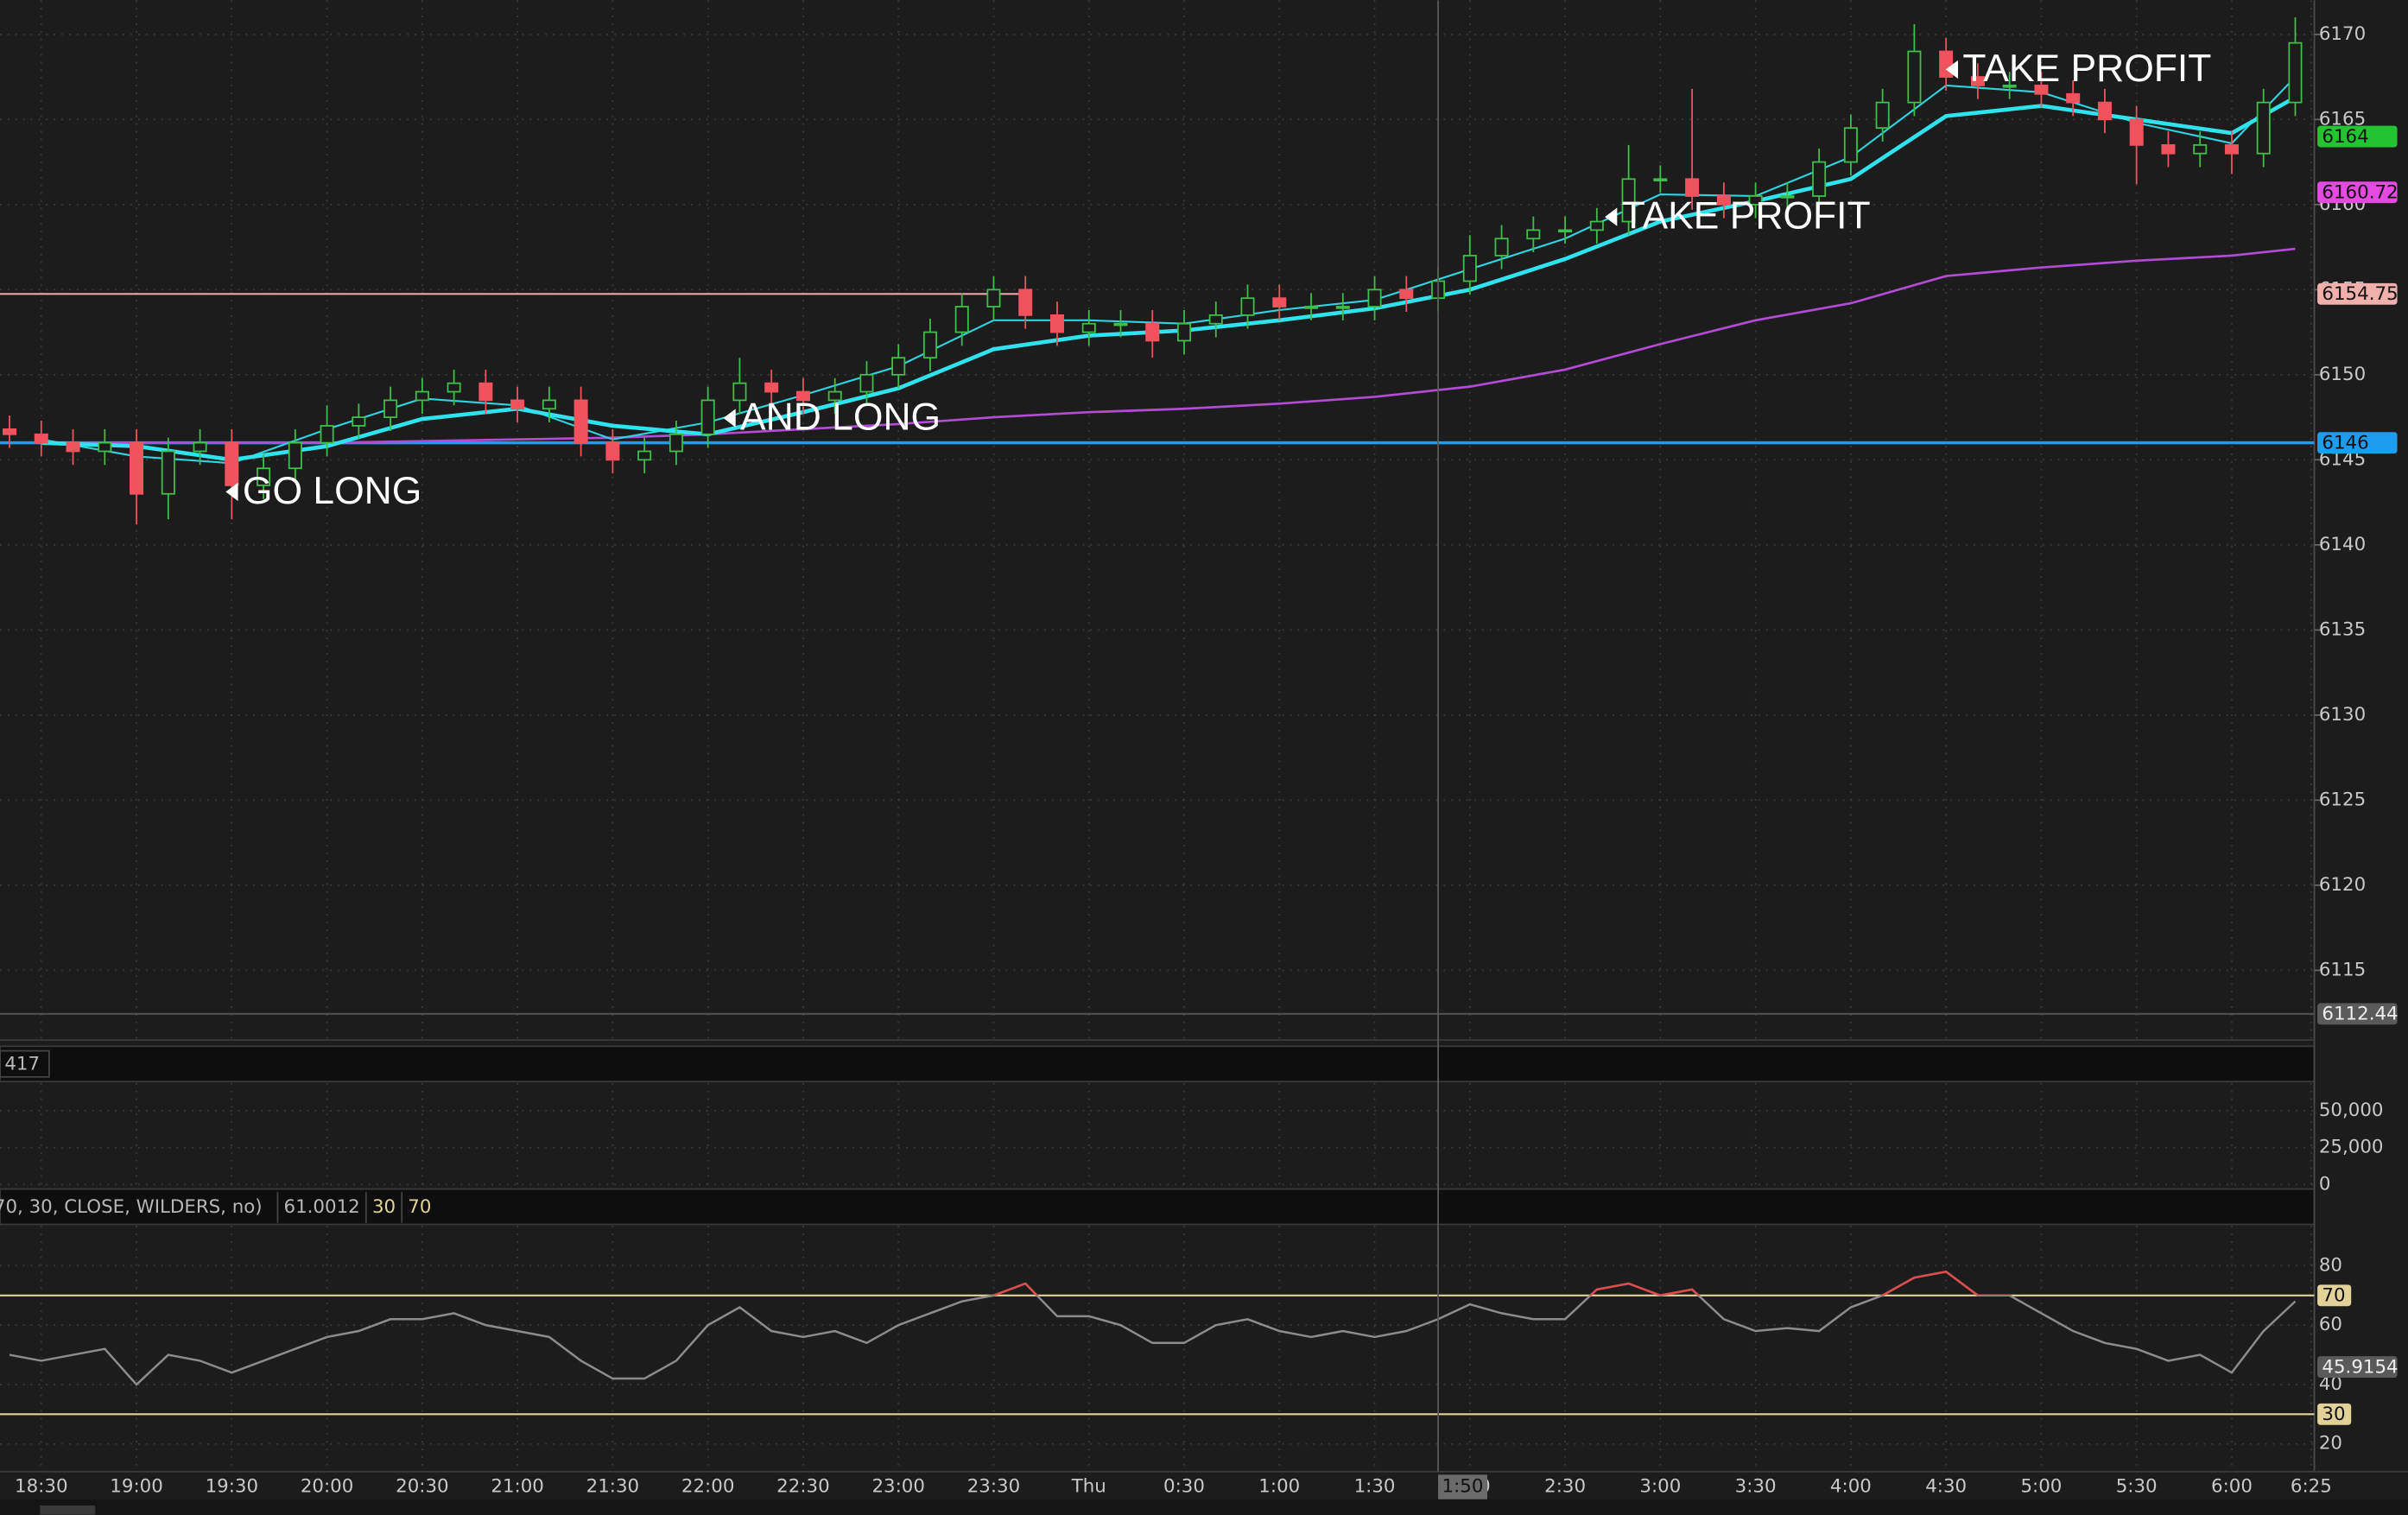 The image size is (2408, 1515). What do you see at coordinates (2342, 970) in the screenshot?
I see `y-tick-label: 6115` at bounding box center [2342, 970].